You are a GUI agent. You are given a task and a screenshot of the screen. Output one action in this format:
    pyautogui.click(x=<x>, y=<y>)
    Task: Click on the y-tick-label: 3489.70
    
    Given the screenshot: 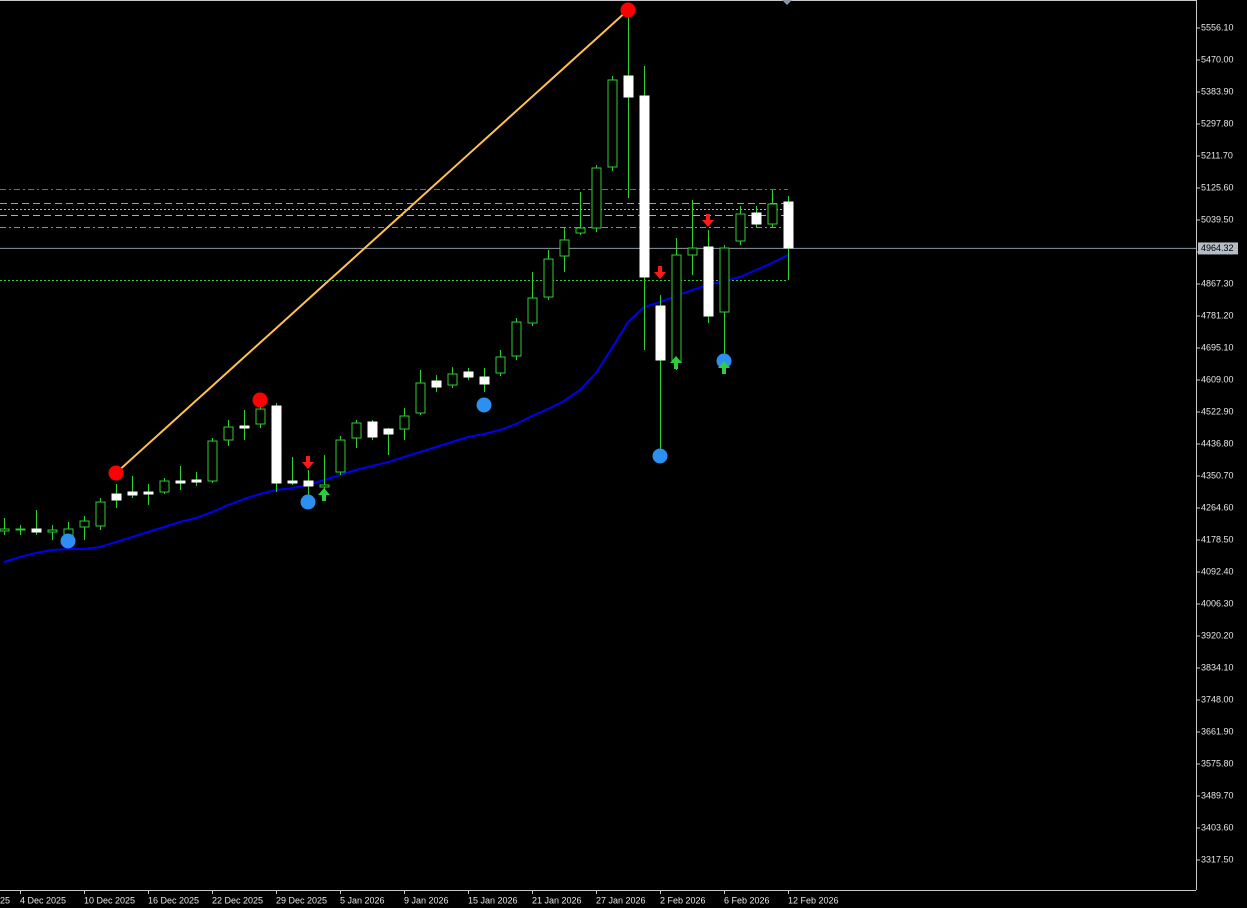 What is the action you would take?
    pyautogui.click(x=1217, y=795)
    